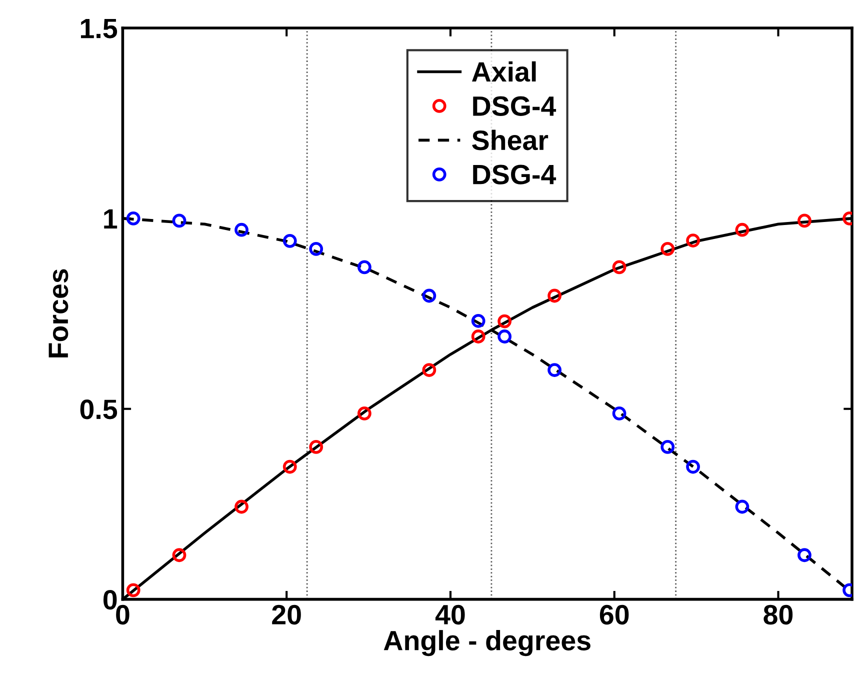  I want to click on y-tick-label: 1, so click(111, 218).